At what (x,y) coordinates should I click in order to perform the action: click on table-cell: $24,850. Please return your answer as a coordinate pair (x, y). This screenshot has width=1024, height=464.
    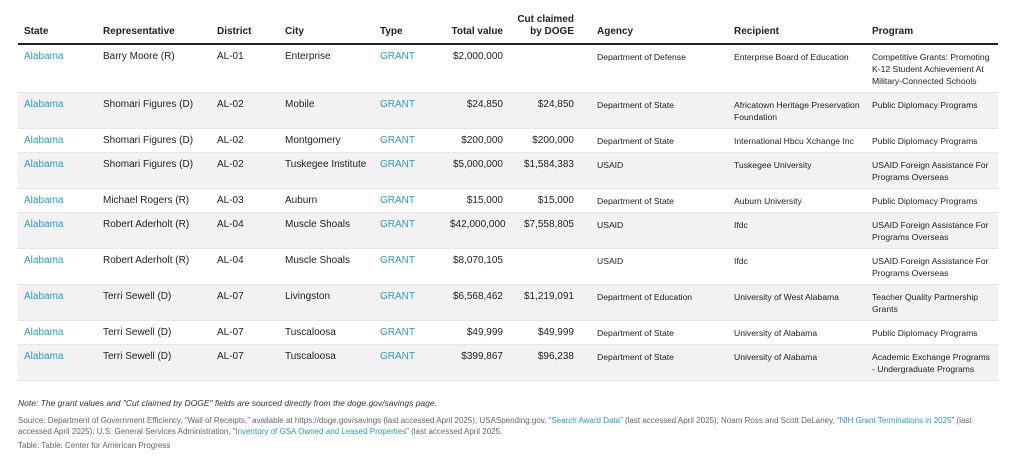
    Looking at the image, I should click on (550, 110).